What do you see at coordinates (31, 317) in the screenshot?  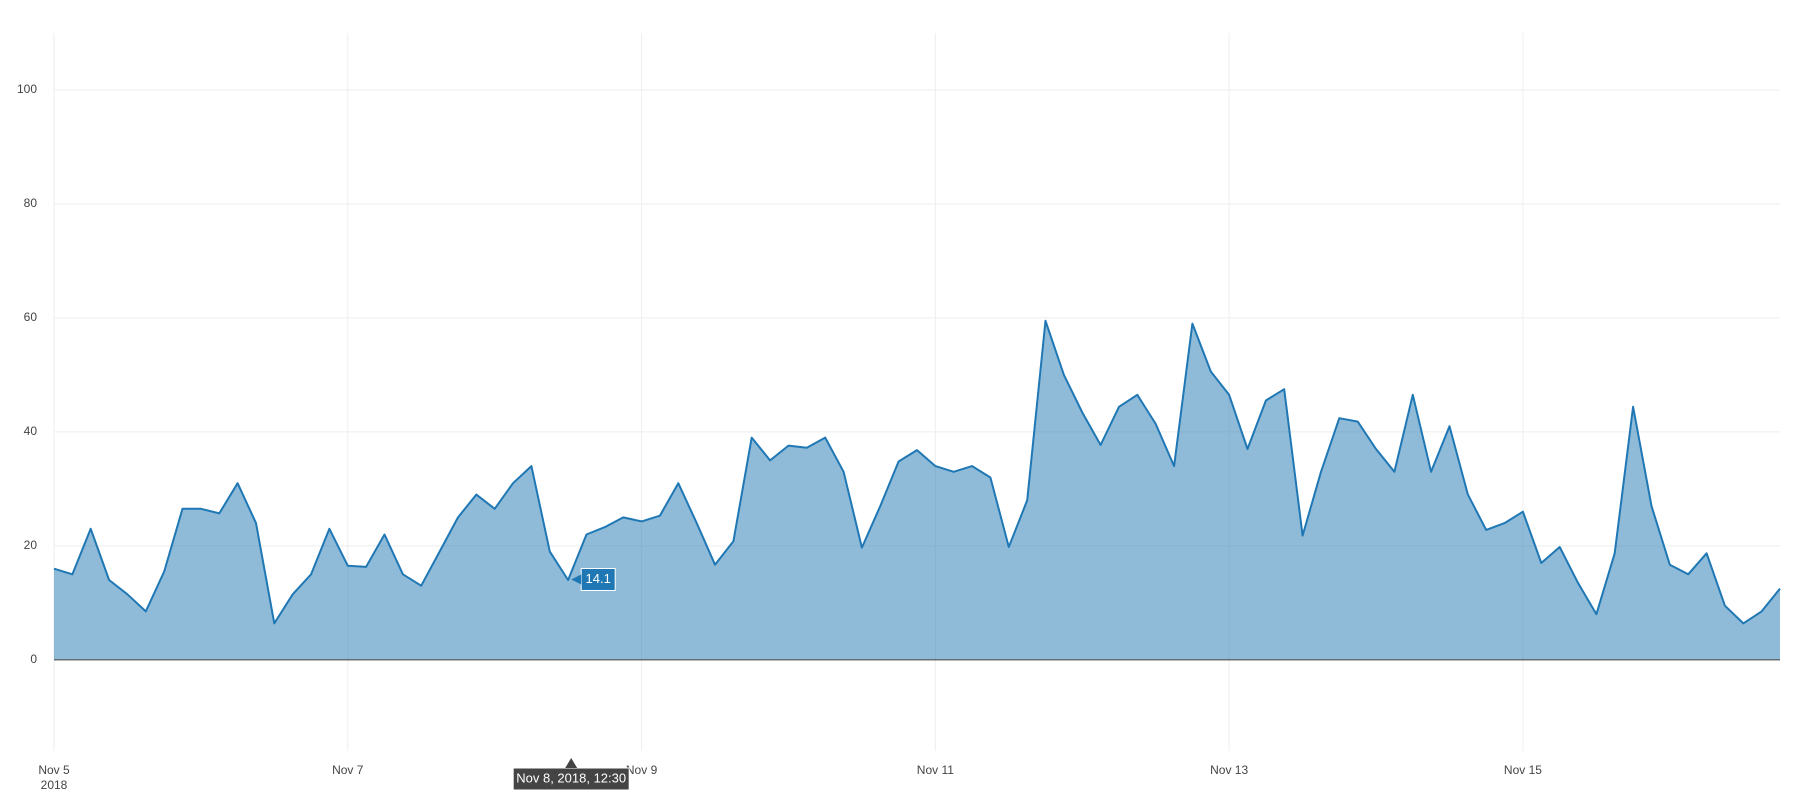 I see `y-tick-label: 60` at bounding box center [31, 317].